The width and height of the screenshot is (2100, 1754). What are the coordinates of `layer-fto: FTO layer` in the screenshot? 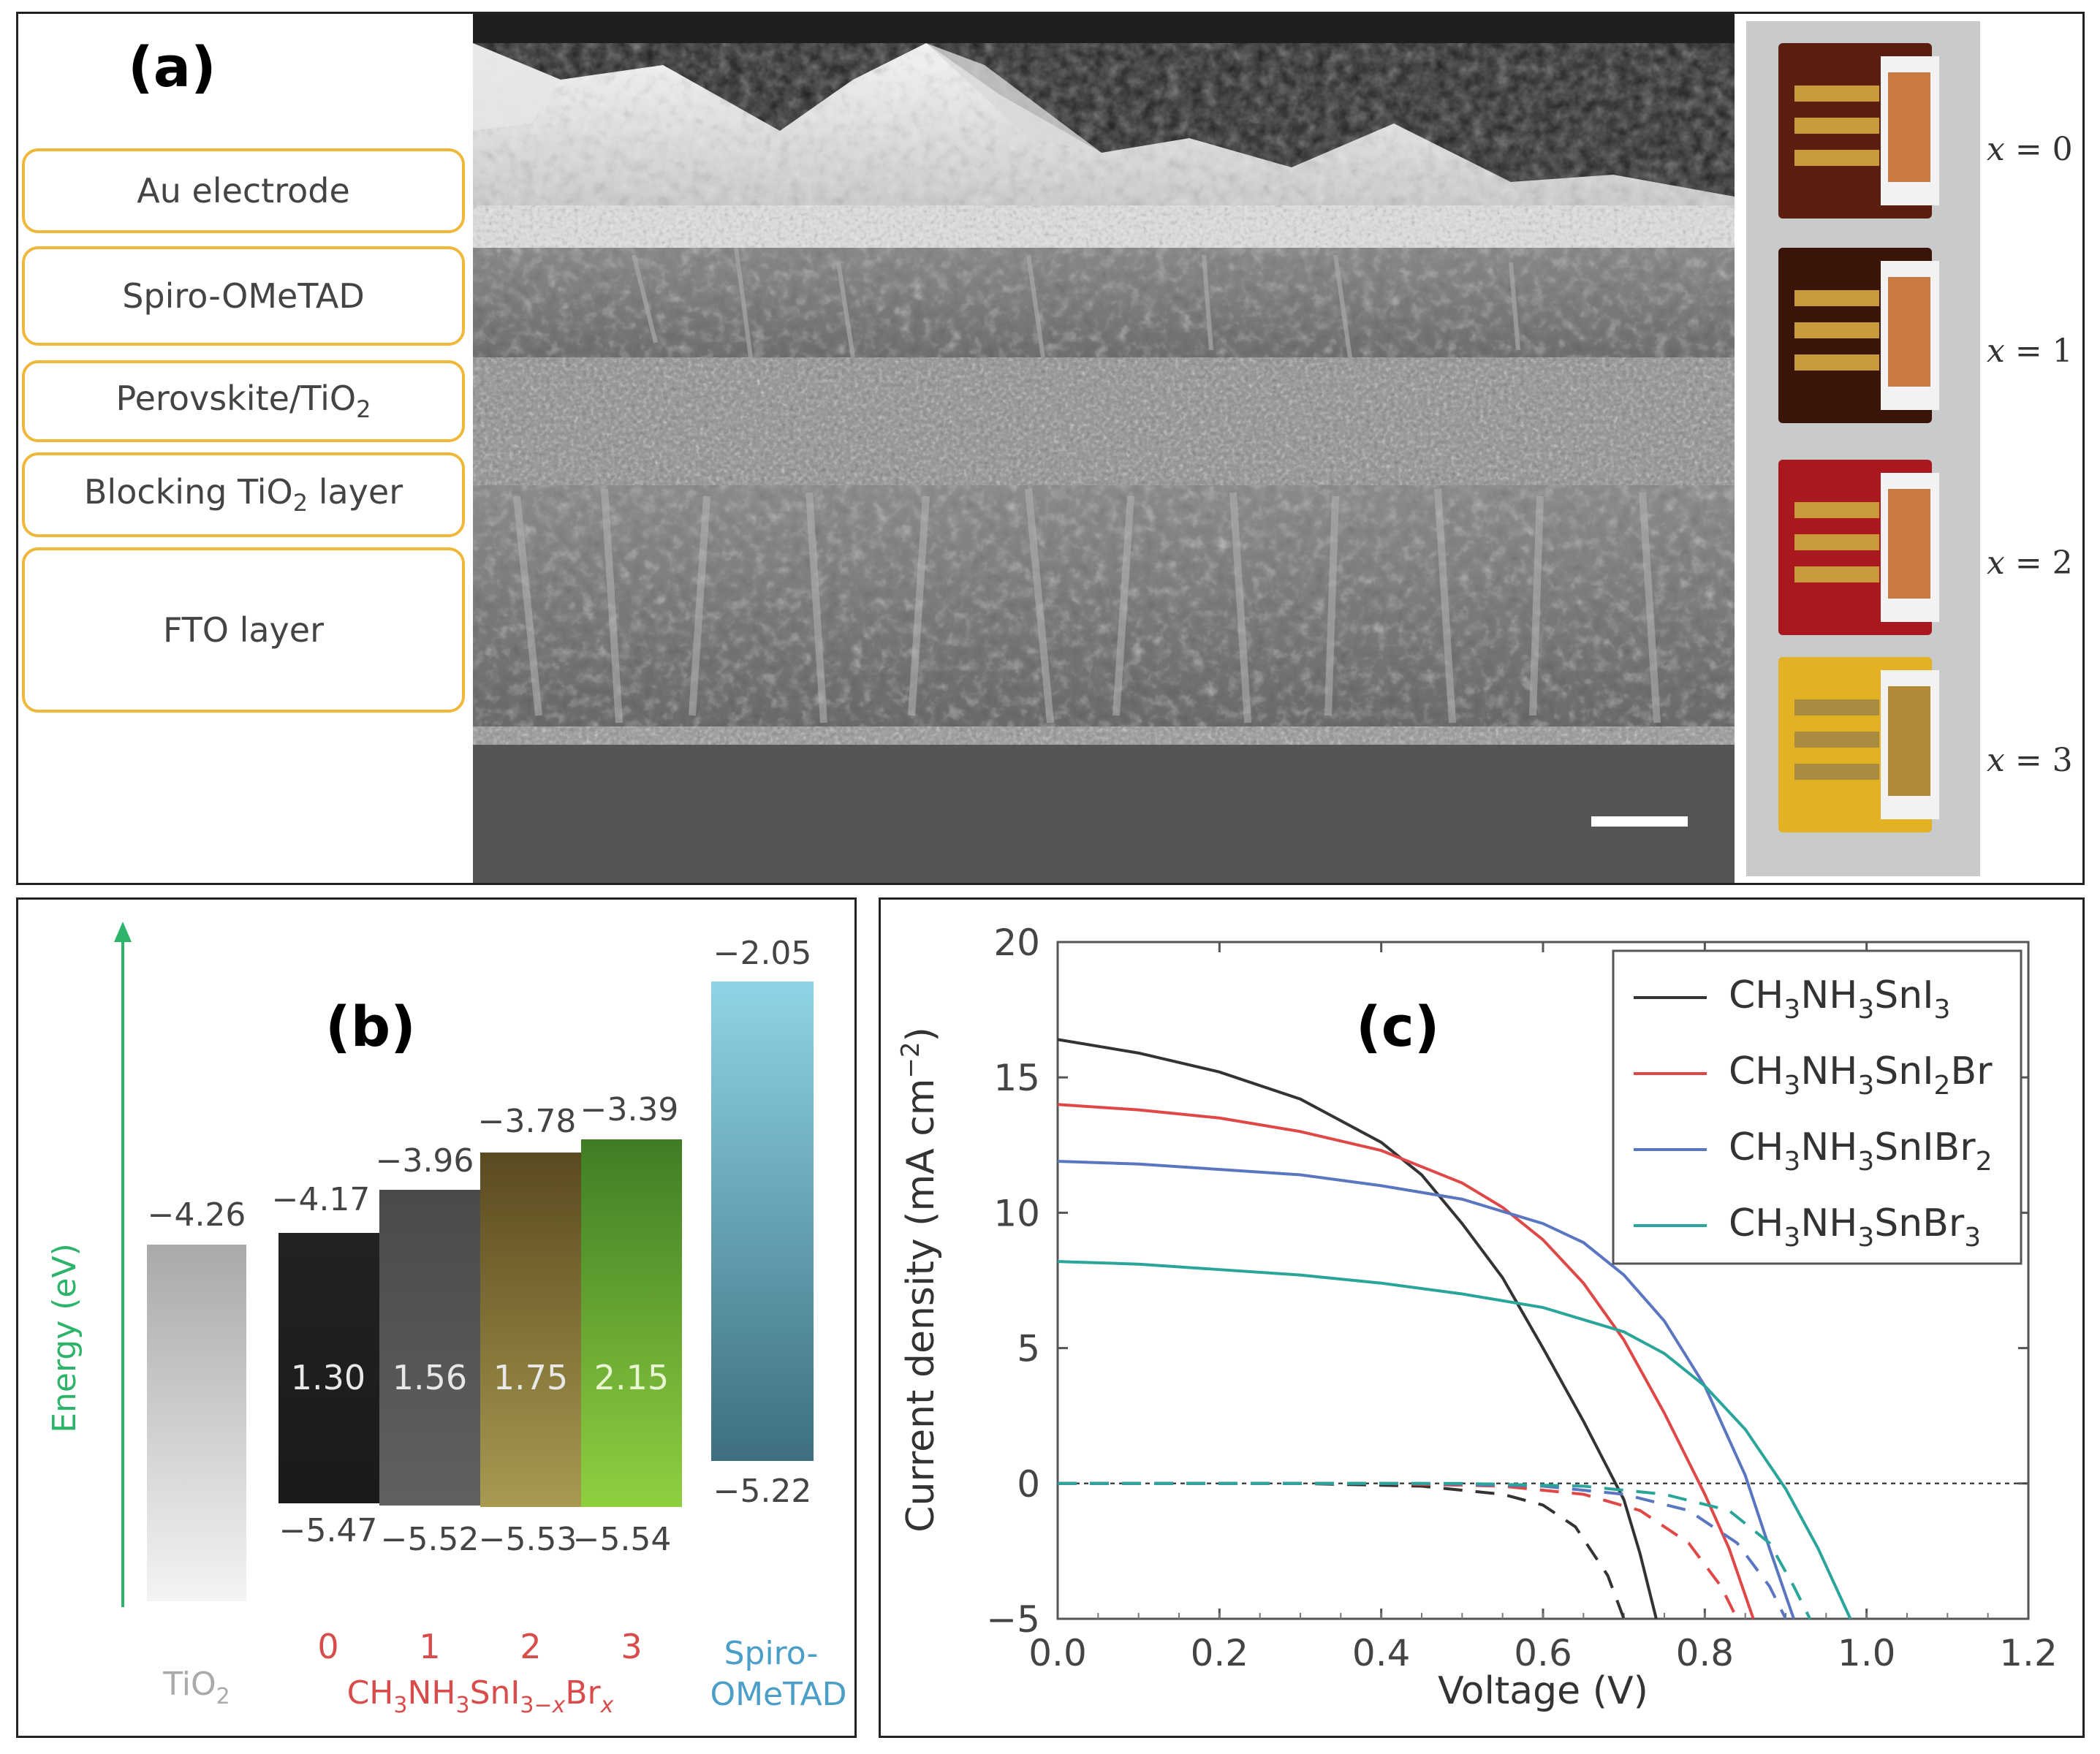 It's located at (243, 630).